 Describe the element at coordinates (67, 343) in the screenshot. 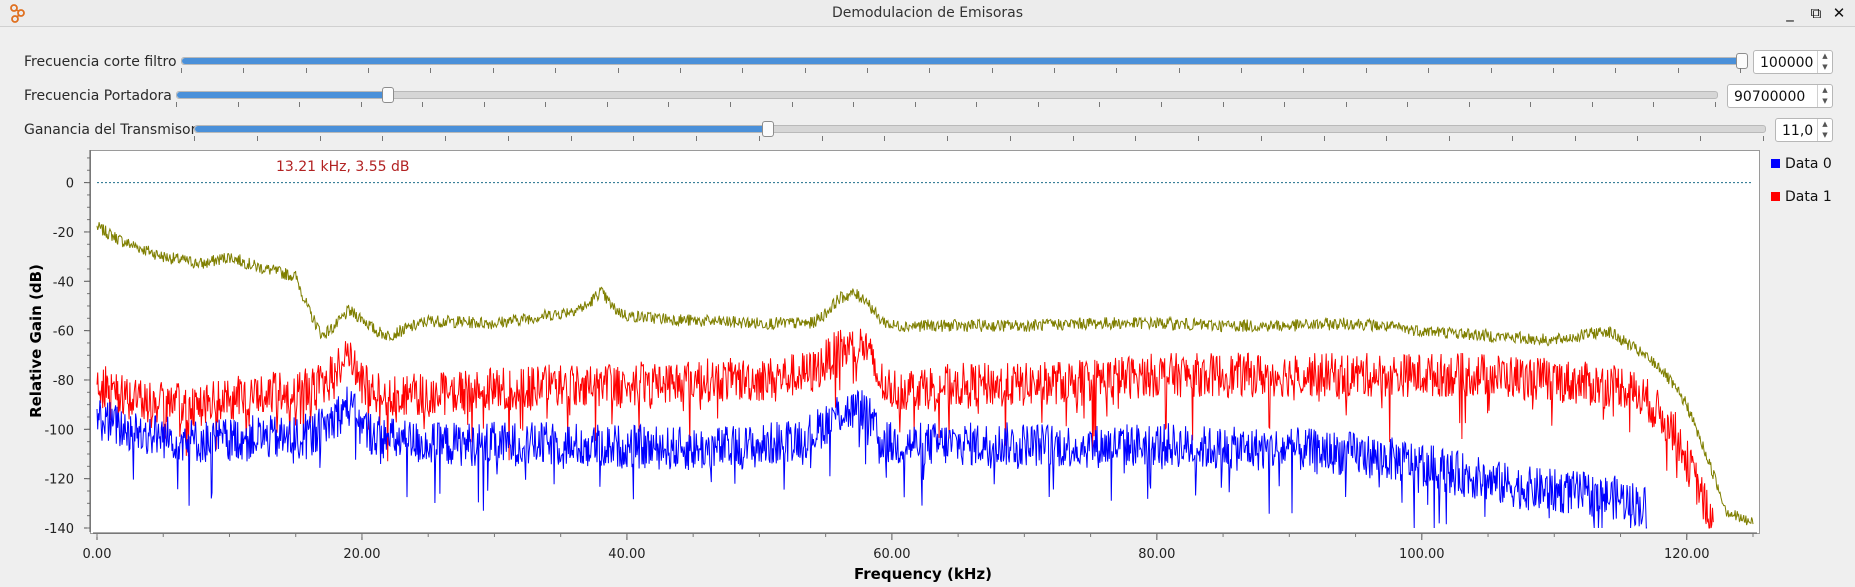

I see `y-axis: 0 -20 -40 -60 -80 -100 -120 -140` at that location.